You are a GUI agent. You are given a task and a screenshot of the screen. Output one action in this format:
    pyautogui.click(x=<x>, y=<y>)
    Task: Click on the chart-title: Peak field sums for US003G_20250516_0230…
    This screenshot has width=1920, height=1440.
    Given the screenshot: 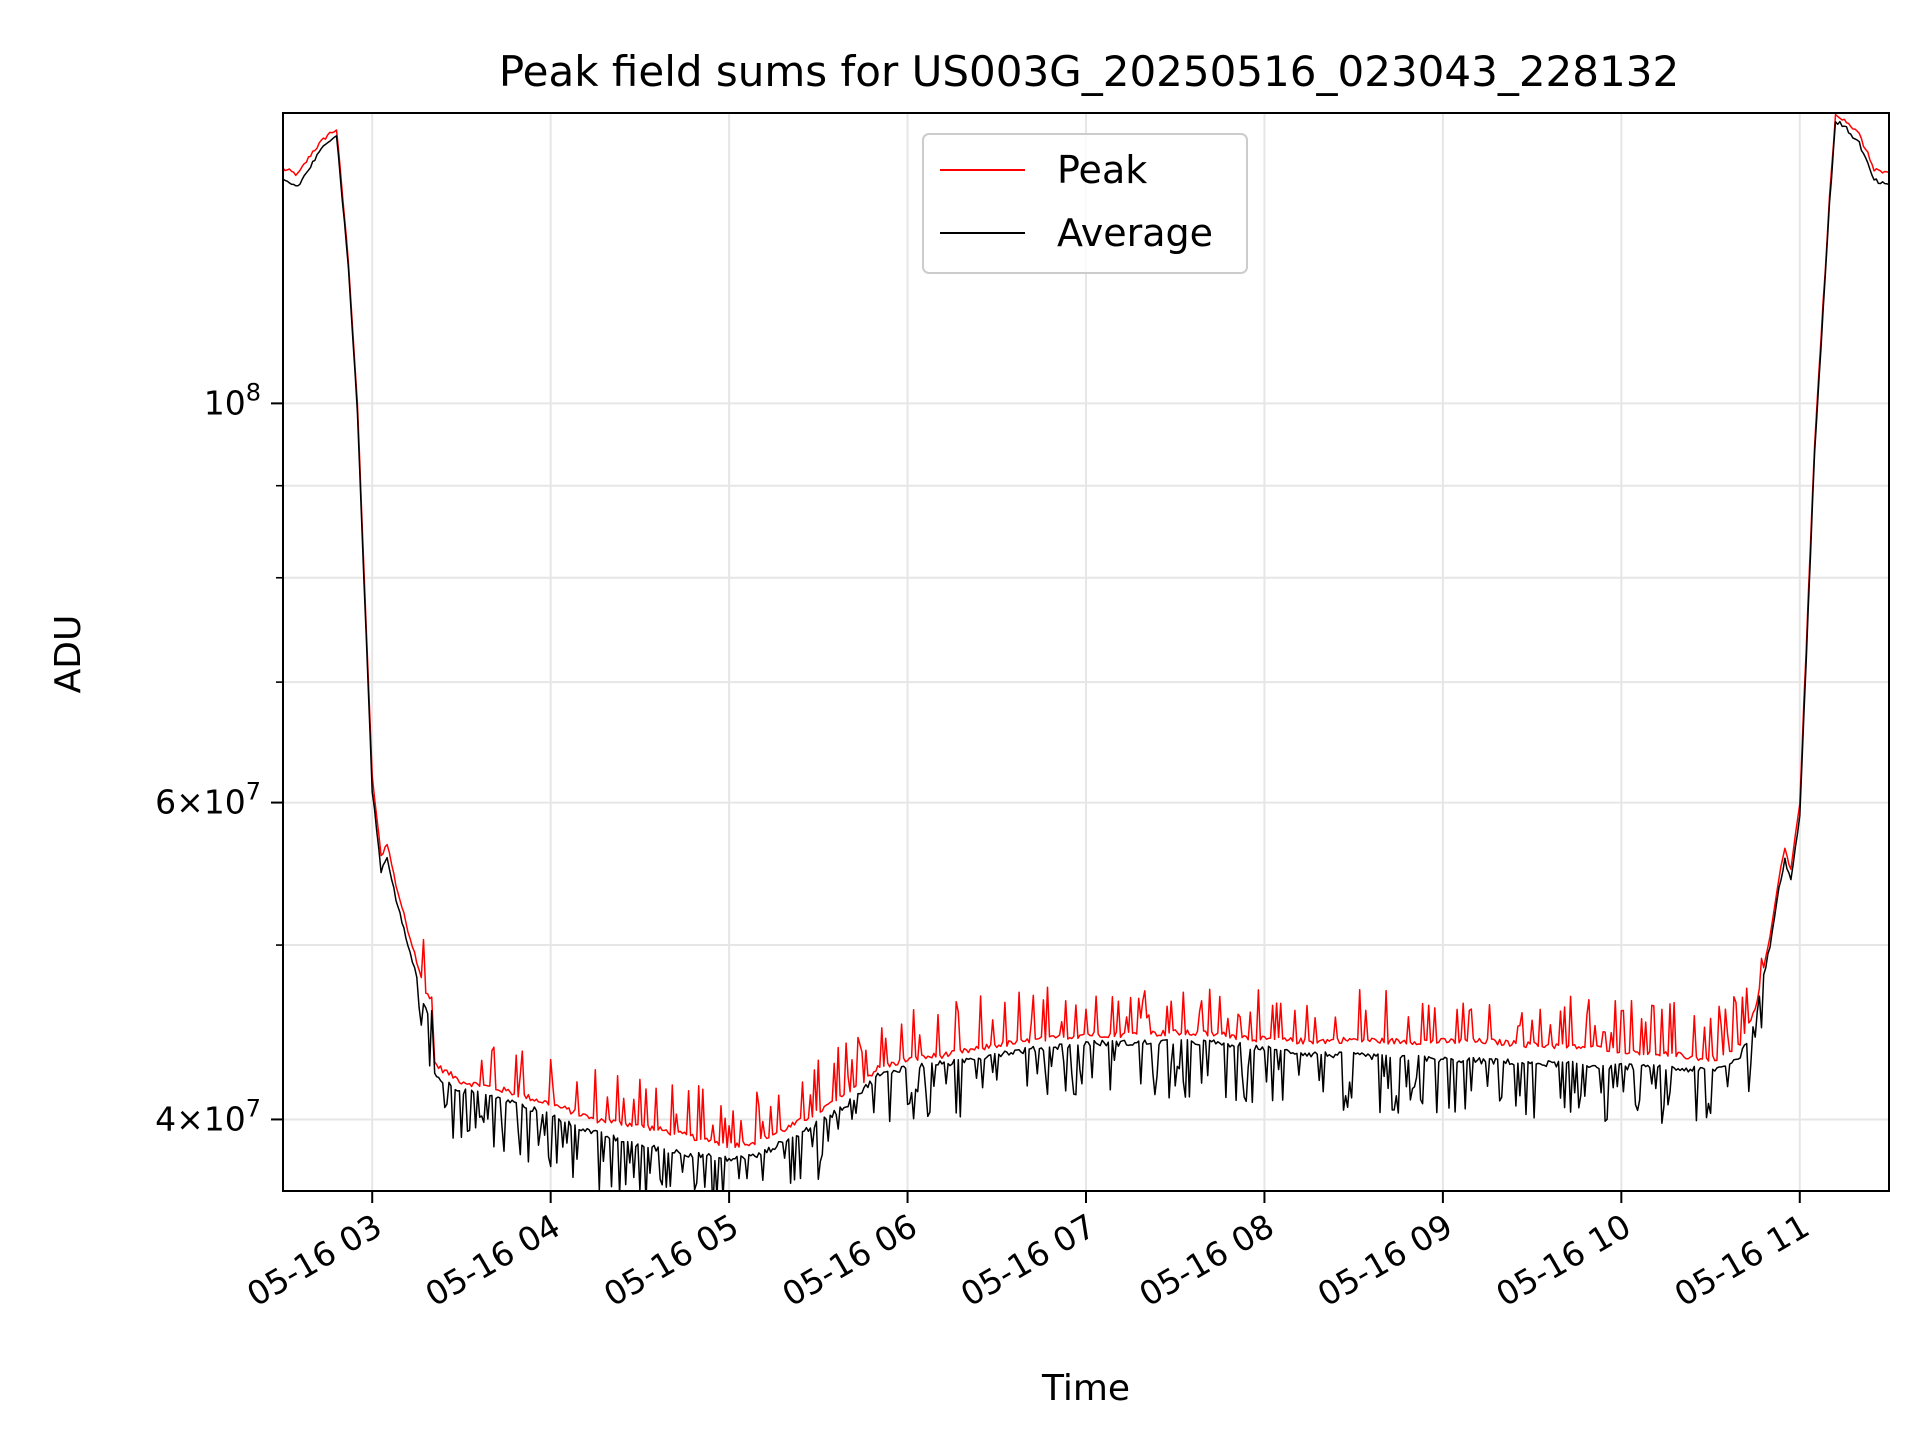 What is the action you would take?
    pyautogui.click(x=1089, y=71)
    